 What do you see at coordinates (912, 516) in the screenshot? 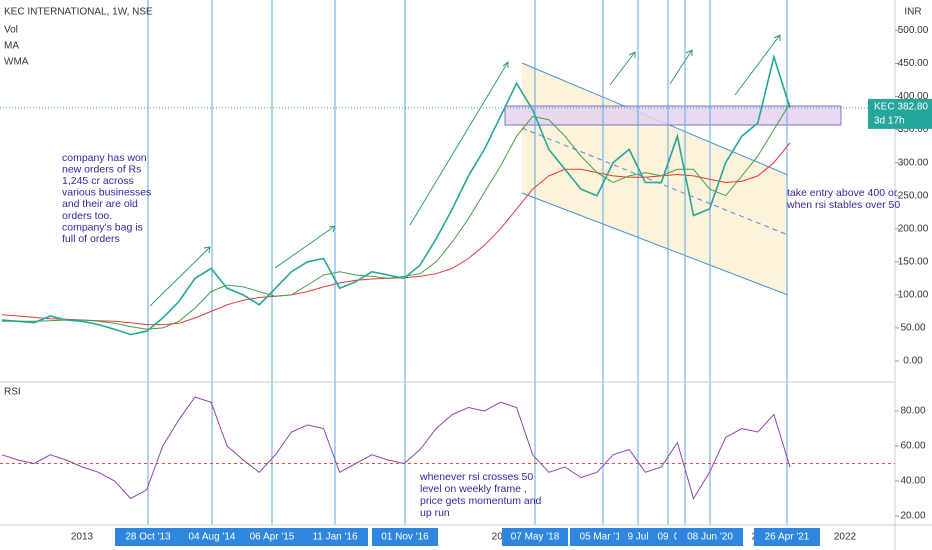
I see `rsi-tick-label: 20.00` at bounding box center [912, 516].